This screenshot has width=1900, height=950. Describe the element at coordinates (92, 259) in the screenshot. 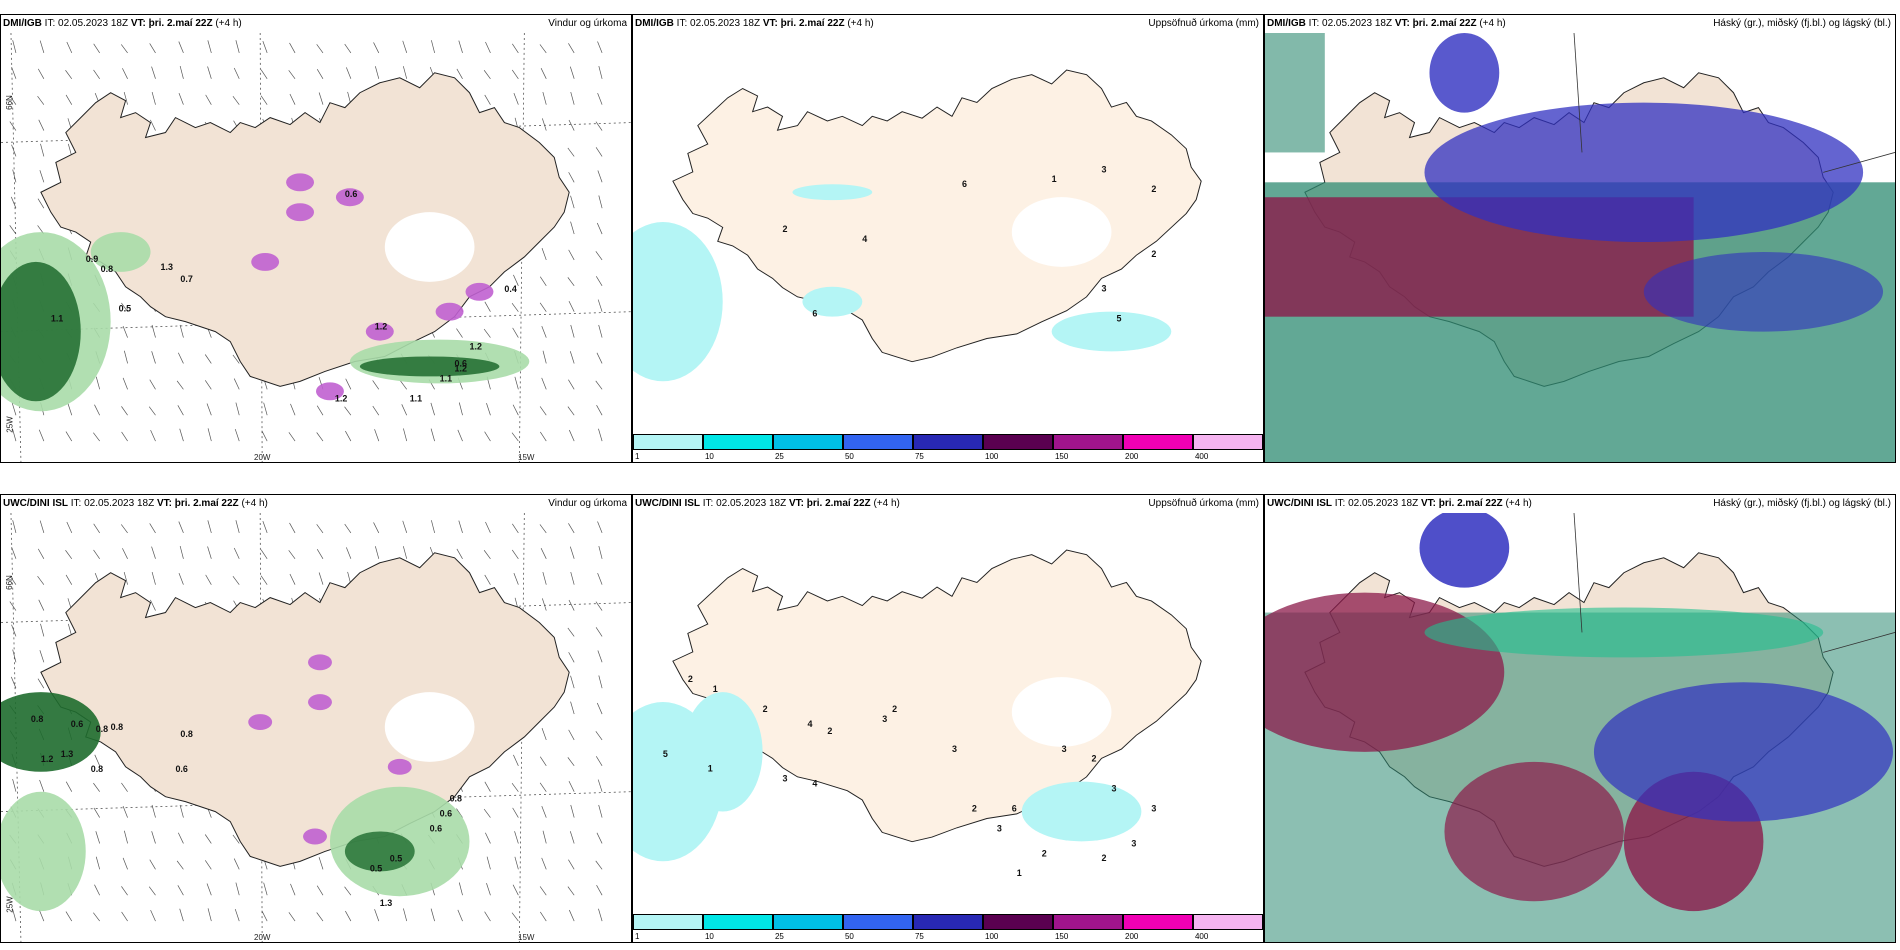

I see `value-label: 0.9` at that location.